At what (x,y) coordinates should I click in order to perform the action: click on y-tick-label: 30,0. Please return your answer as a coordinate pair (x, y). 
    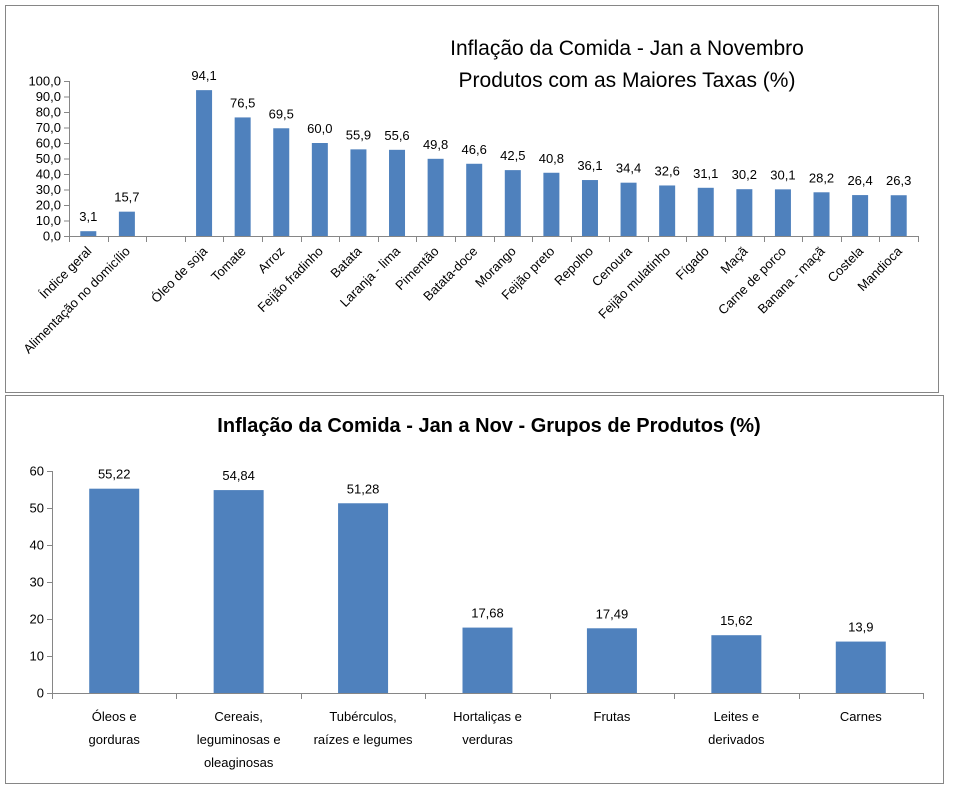
    Looking at the image, I should click on (48, 189).